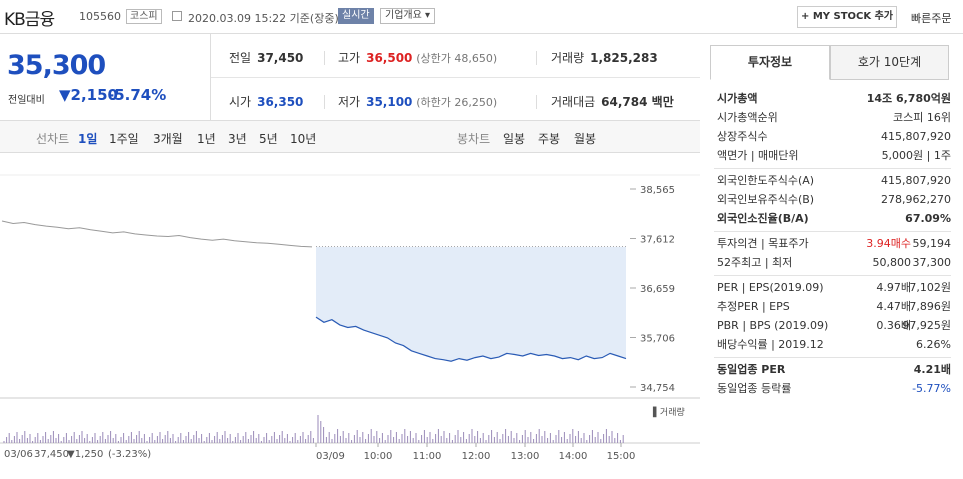 This screenshot has width=963, height=479. I want to click on tab-5y: 5년, so click(268, 139).